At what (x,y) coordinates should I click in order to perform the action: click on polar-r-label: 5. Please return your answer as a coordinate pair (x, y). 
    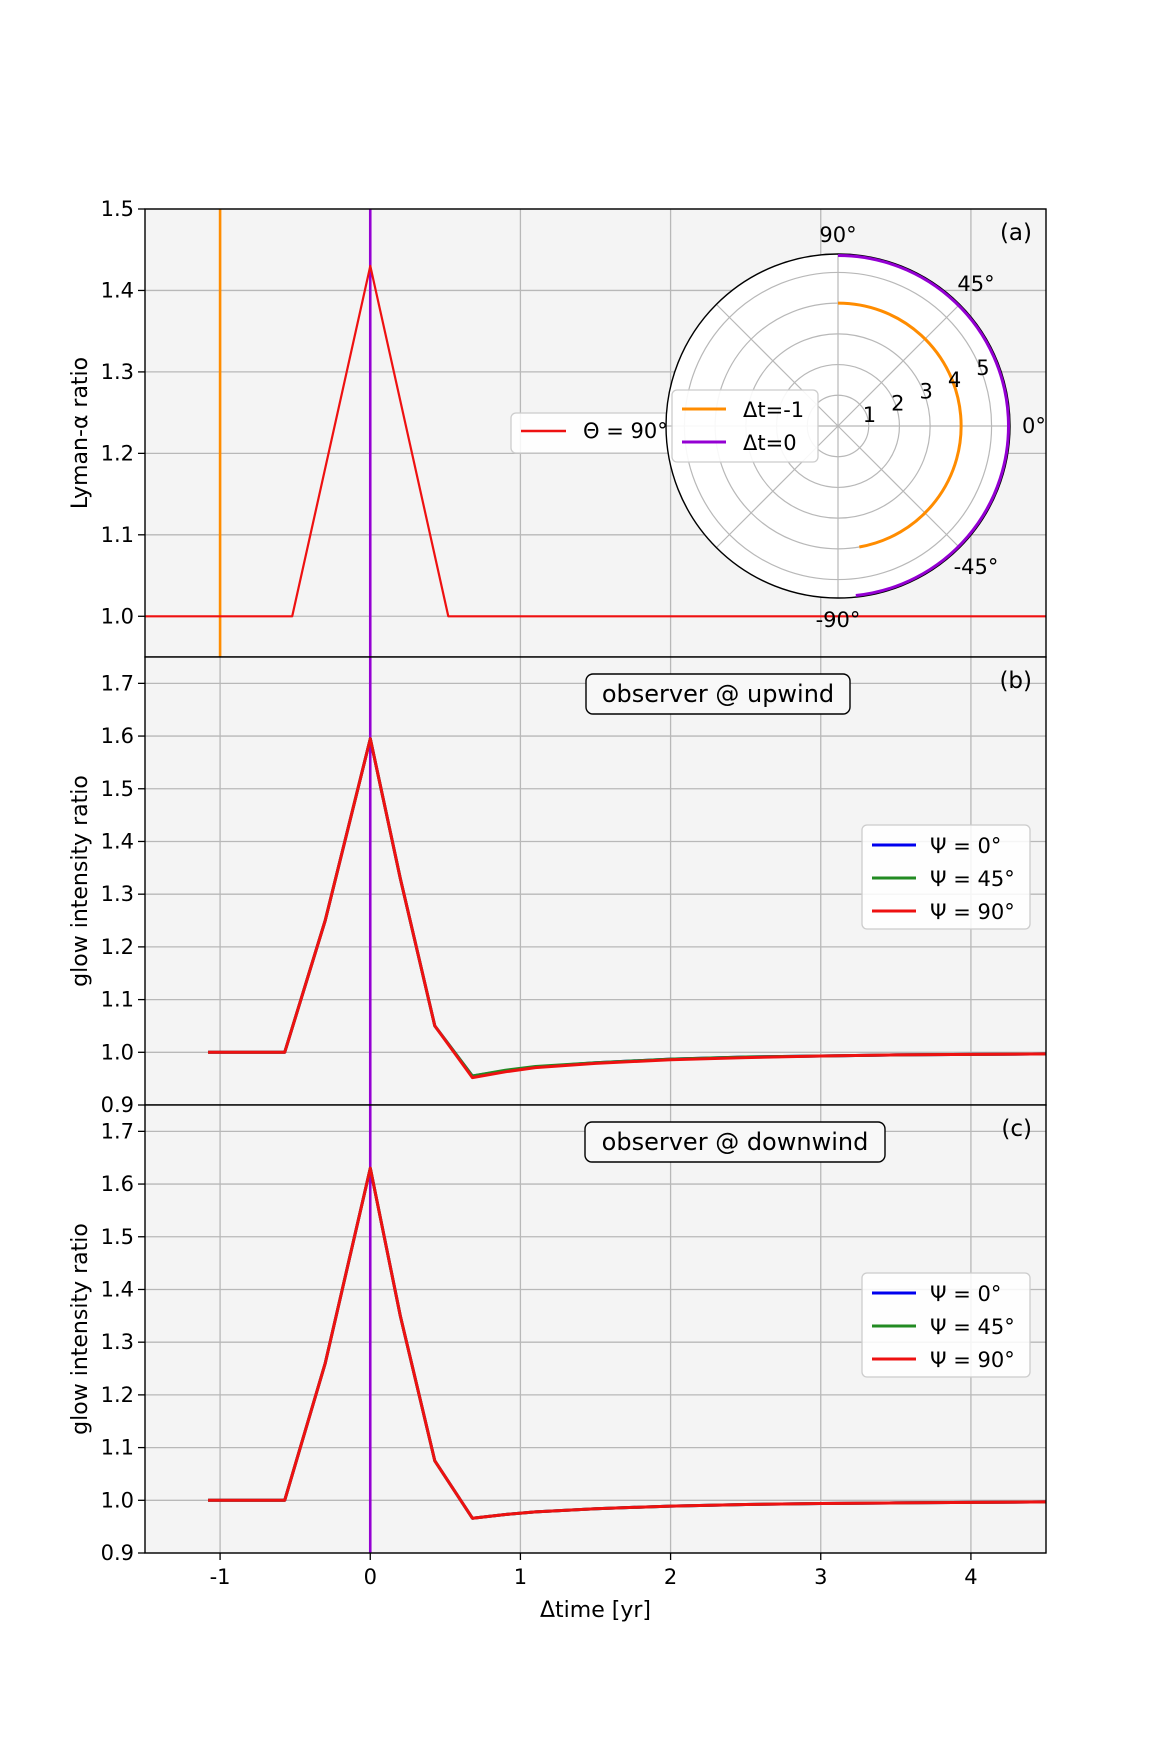
    Looking at the image, I should click on (982, 368).